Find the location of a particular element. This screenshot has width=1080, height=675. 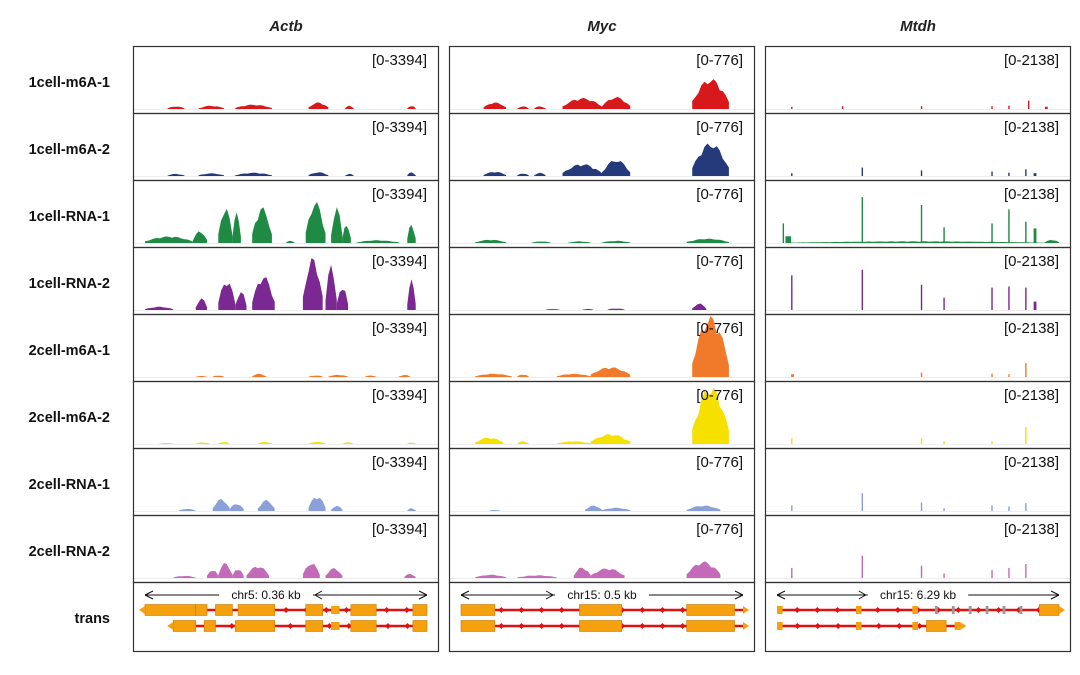

row-label-1cell-rna-1: 1cell-RNA-1 is located at coordinates (69, 217).